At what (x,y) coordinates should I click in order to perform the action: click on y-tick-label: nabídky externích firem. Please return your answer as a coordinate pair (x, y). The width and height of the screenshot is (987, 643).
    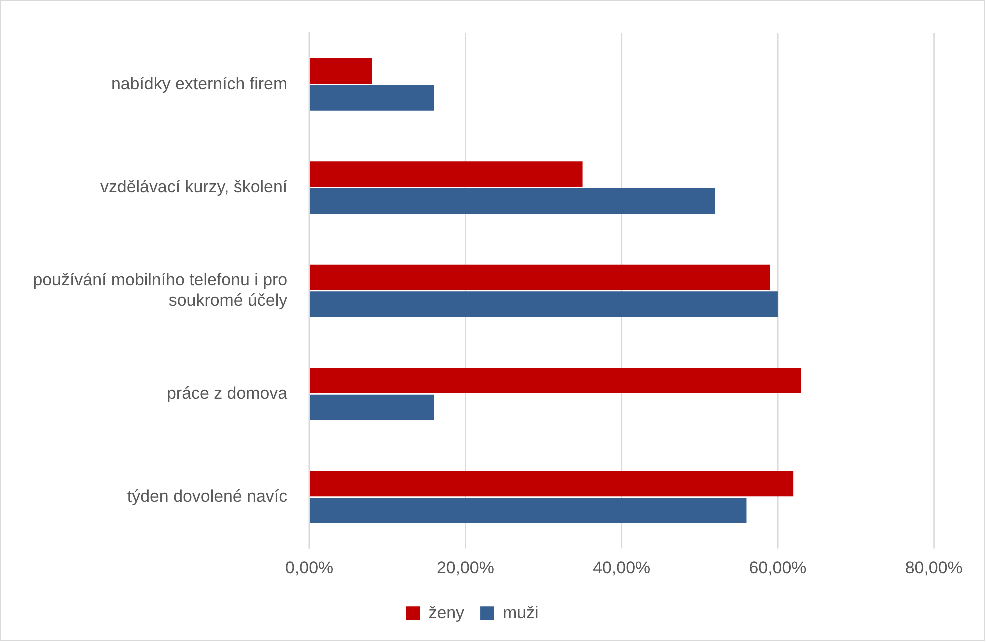
    Looking at the image, I should click on (199, 84).